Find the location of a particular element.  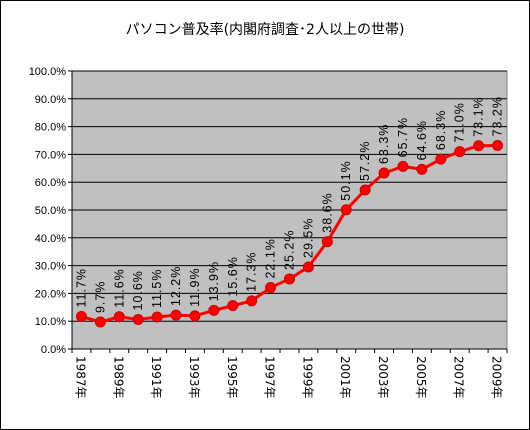

data-label: 10.6% is located at coordinates (138, 290).